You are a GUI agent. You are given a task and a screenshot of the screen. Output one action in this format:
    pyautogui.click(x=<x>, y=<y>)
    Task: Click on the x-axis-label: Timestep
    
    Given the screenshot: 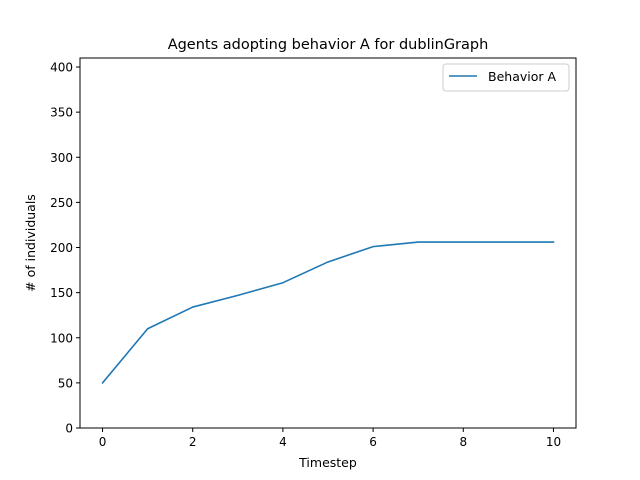 What is the action you would take?
    pyautogui.click(x=327, y=462)
    